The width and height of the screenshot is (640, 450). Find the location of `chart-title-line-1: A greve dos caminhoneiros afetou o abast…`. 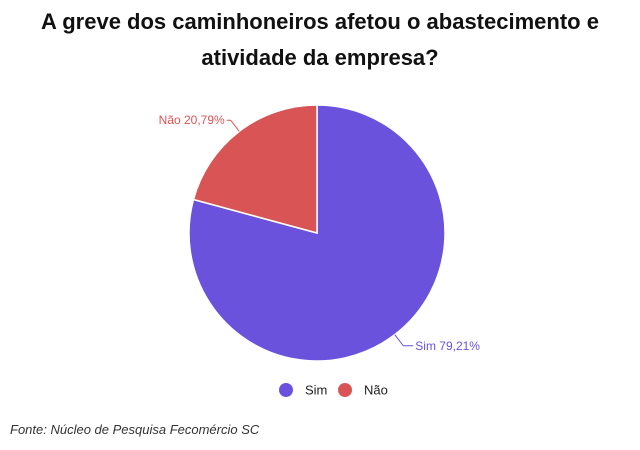

chart-title-line-1: A greve dos caminhoneiros afetou o abast… is located at coordinates (320, 21).